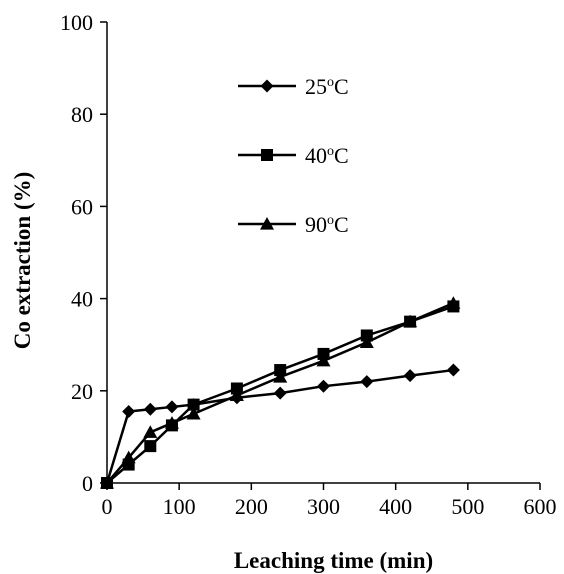 The image size is (564, 574). I want to click on y-tick-label: 0, so click(87, 483).